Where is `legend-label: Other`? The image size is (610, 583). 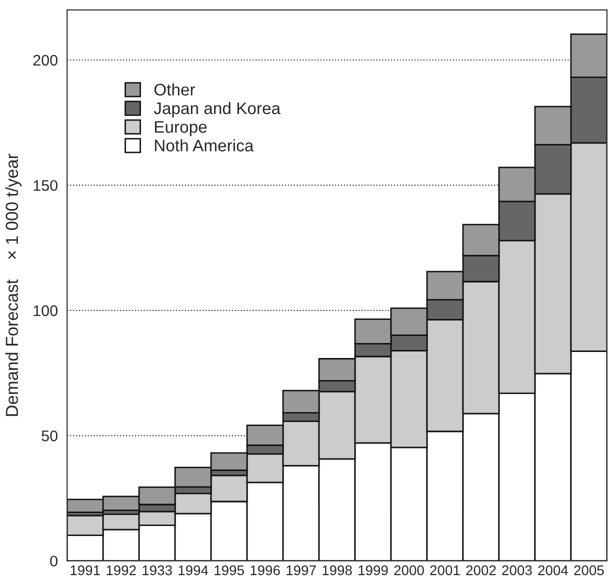 legend-label: Other is located at coordinates (175, 89).